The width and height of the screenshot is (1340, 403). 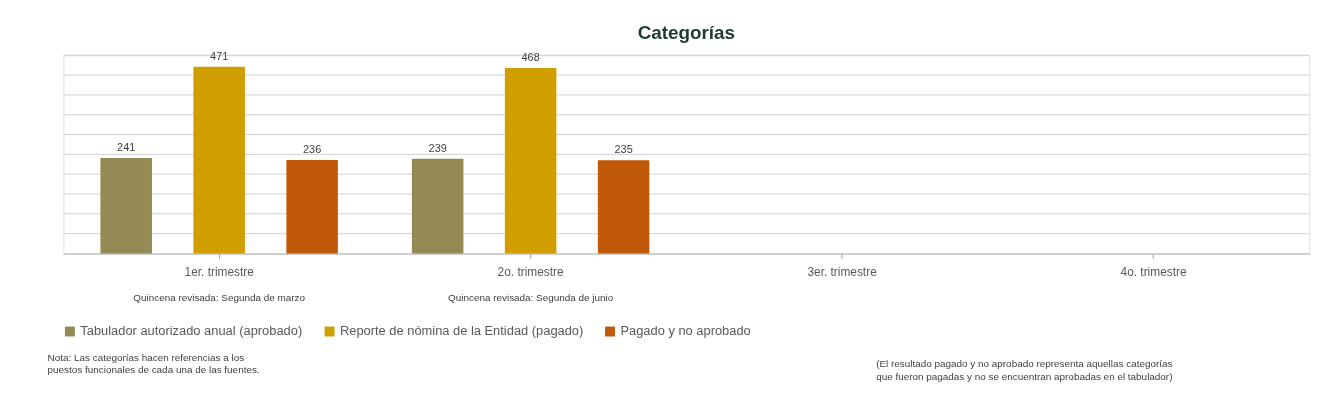 What do you see at coordinates (1153, 271) in the screenshot?
I see `x-tick-label: 4o. trimestre` at bounding box center [1153, 271].